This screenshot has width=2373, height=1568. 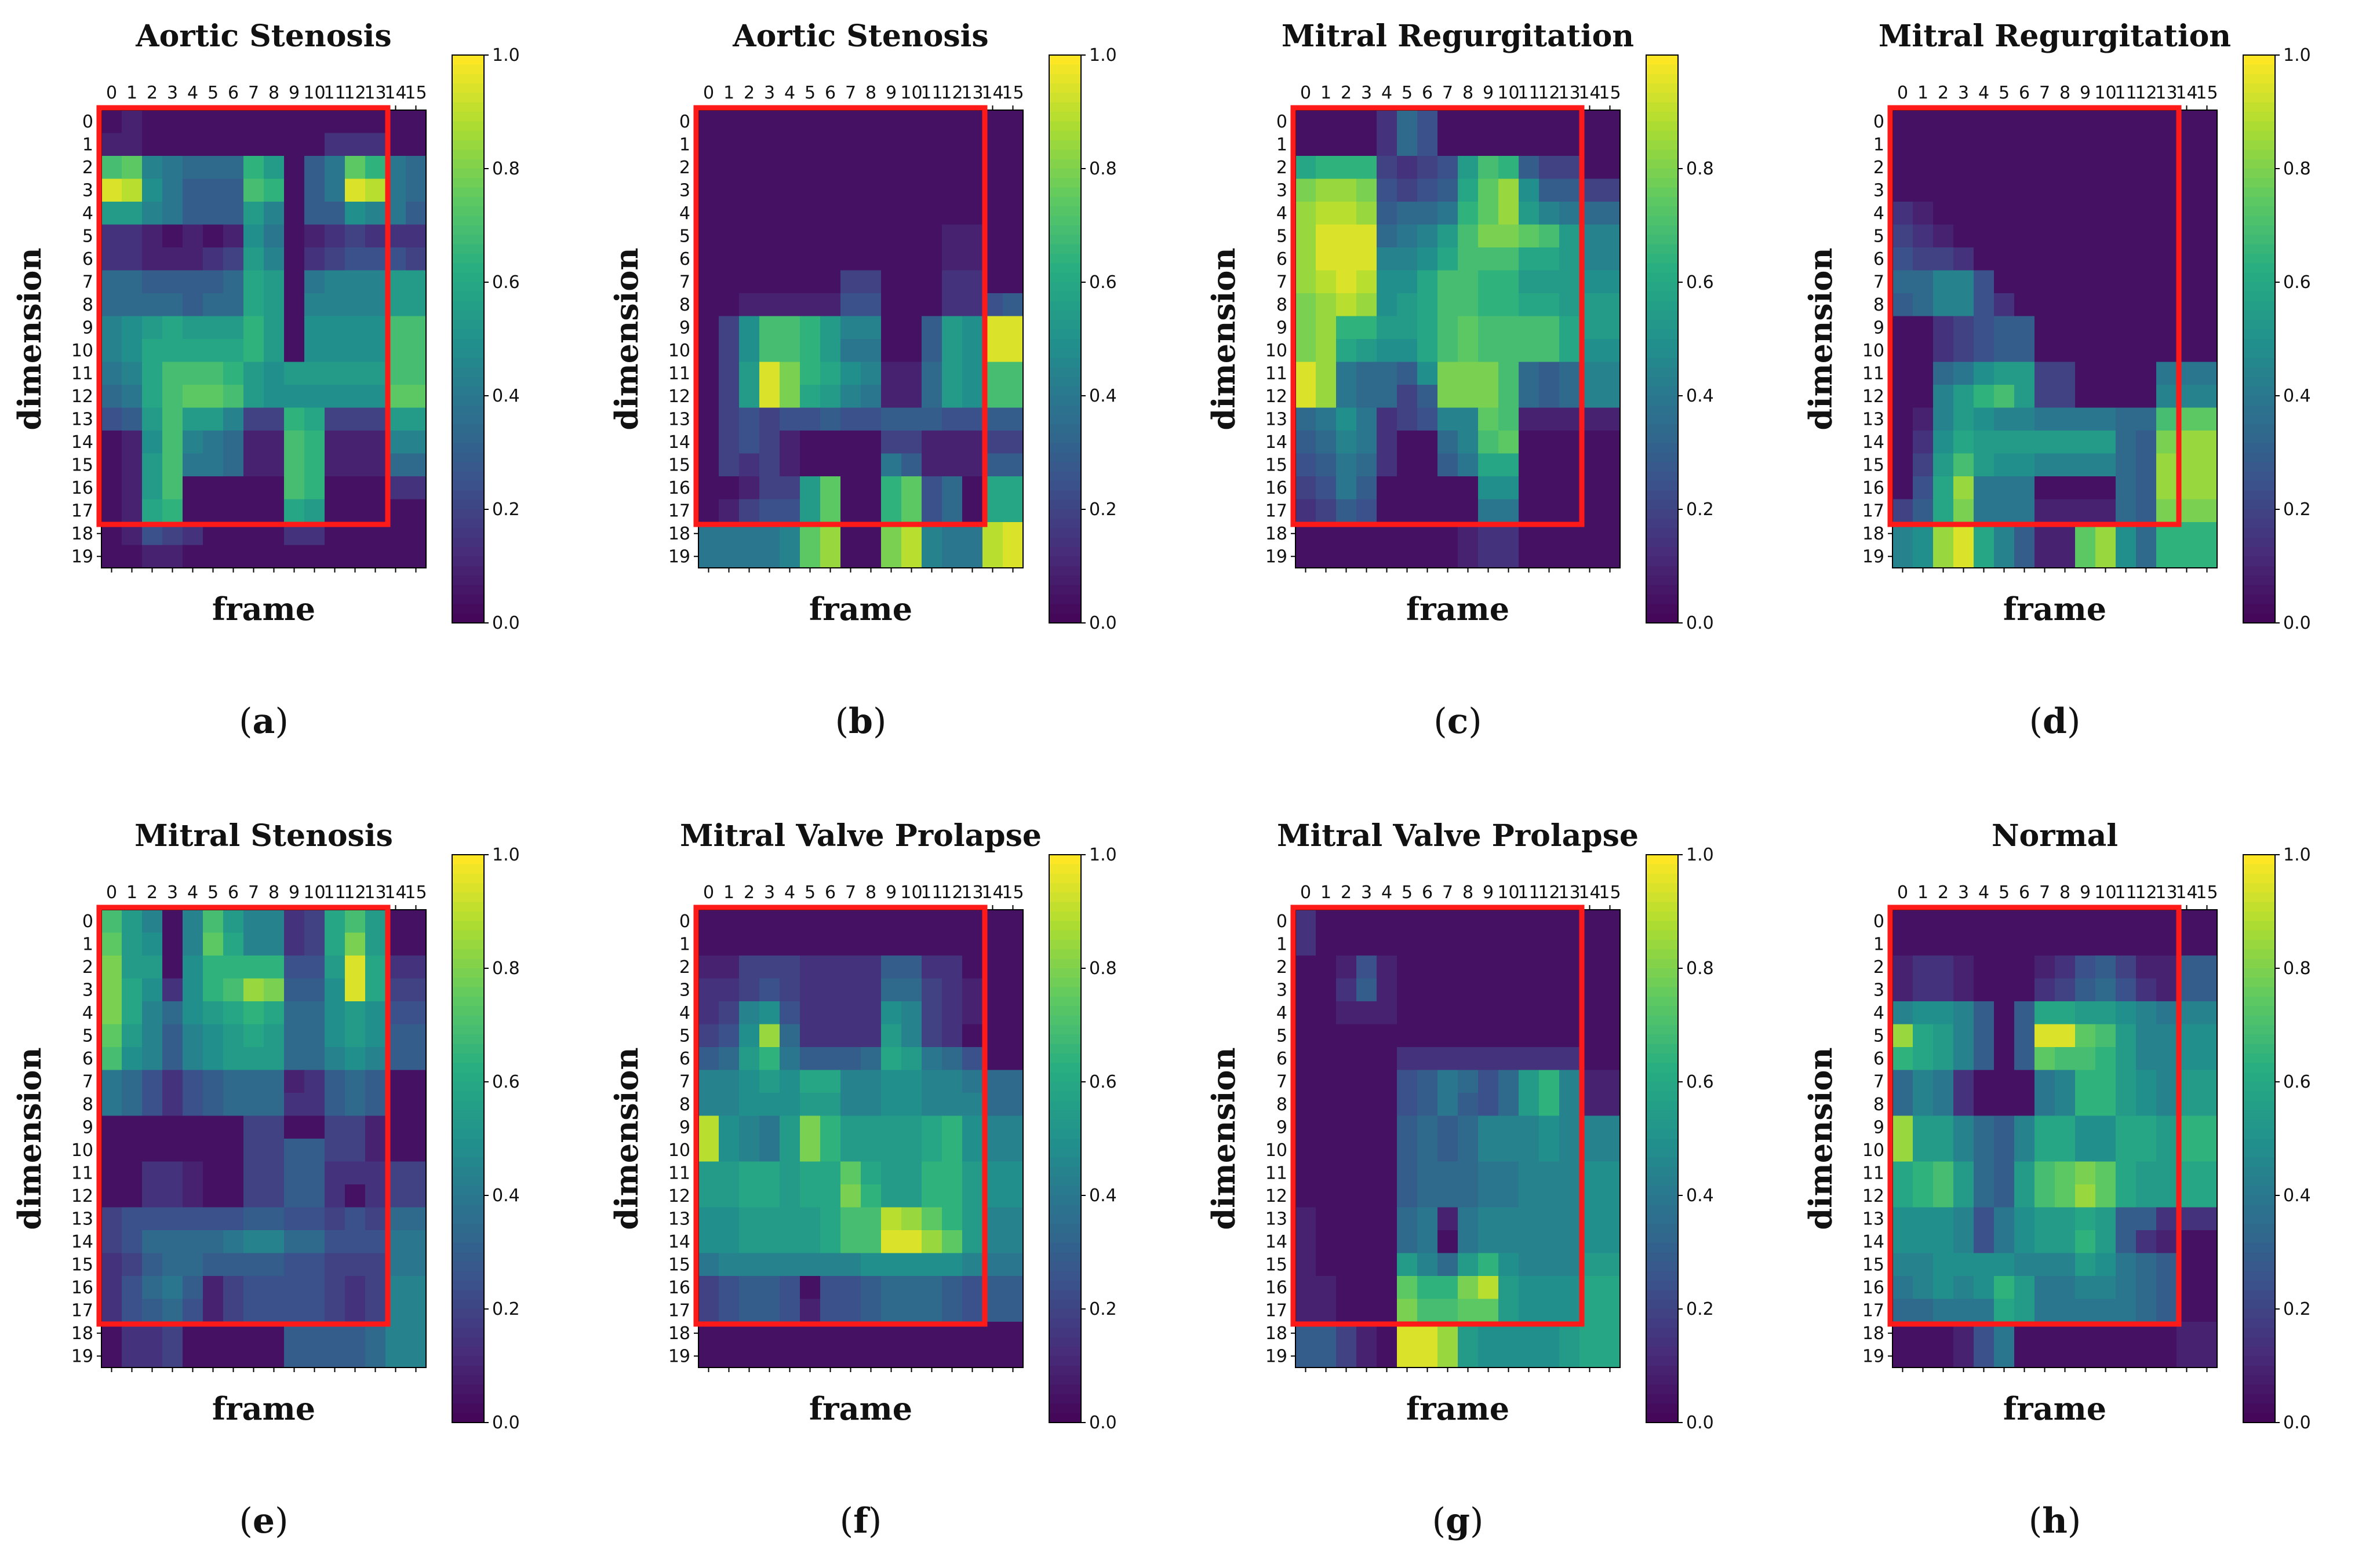 I want to click on x-tick-label: 1, so click(x=728, y=893).